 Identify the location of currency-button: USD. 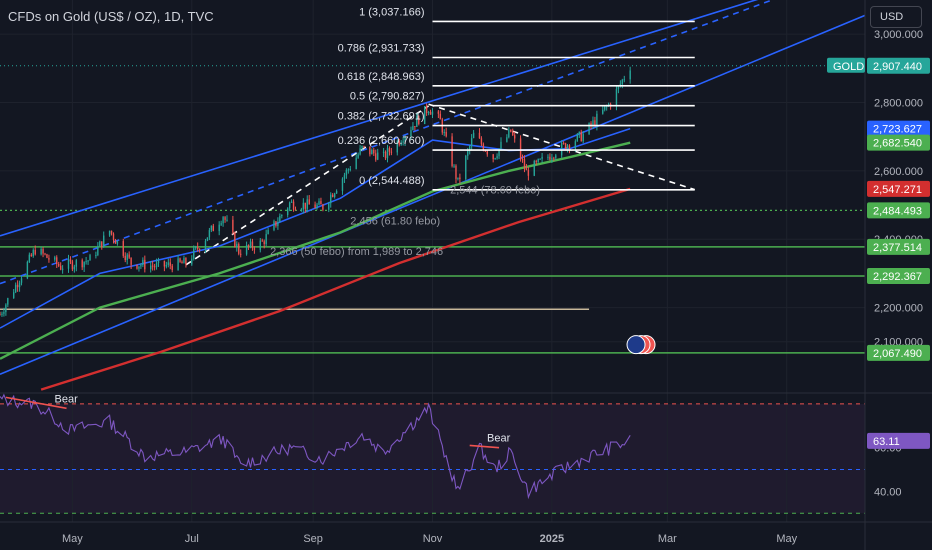
(896, 17).